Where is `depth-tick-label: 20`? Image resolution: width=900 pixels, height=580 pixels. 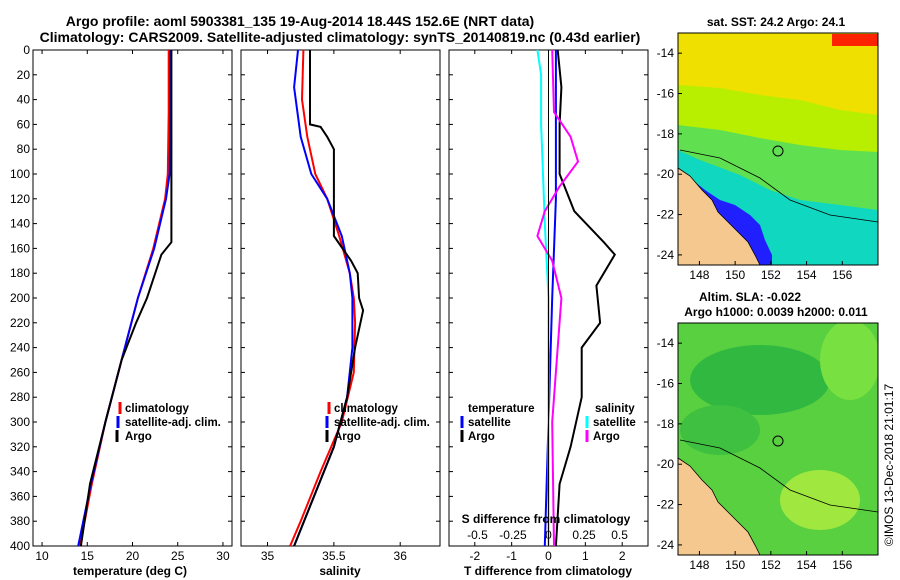
depth-tick-label: 20 is located at coordinates (24, 75).